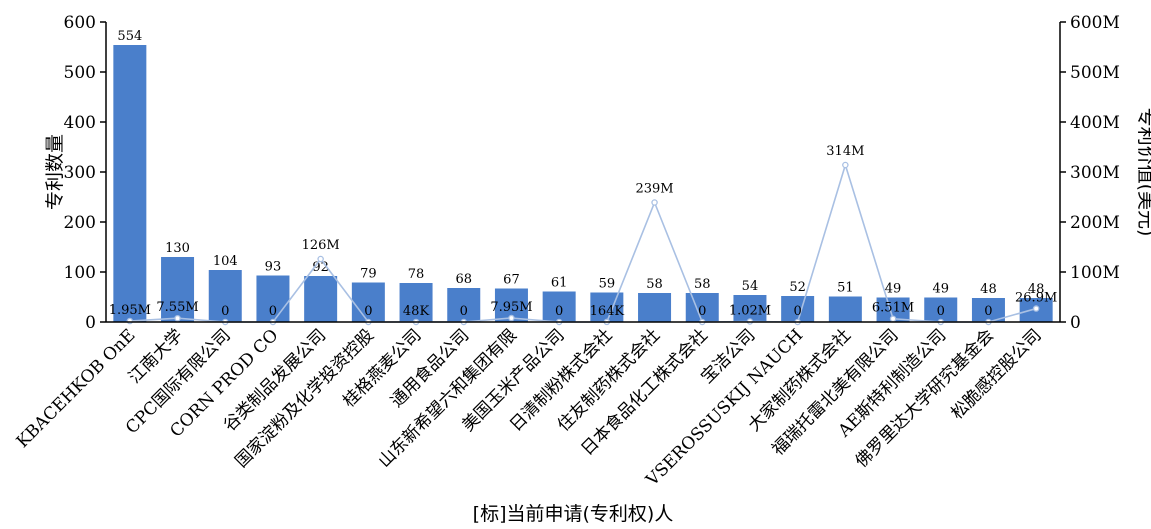 This screenshot has height=529, width=1151. What do you see at coordinates (1075, 323) in the screenshot?
I see `y2-tick-label: 0` at bounding box center [1075, 323].